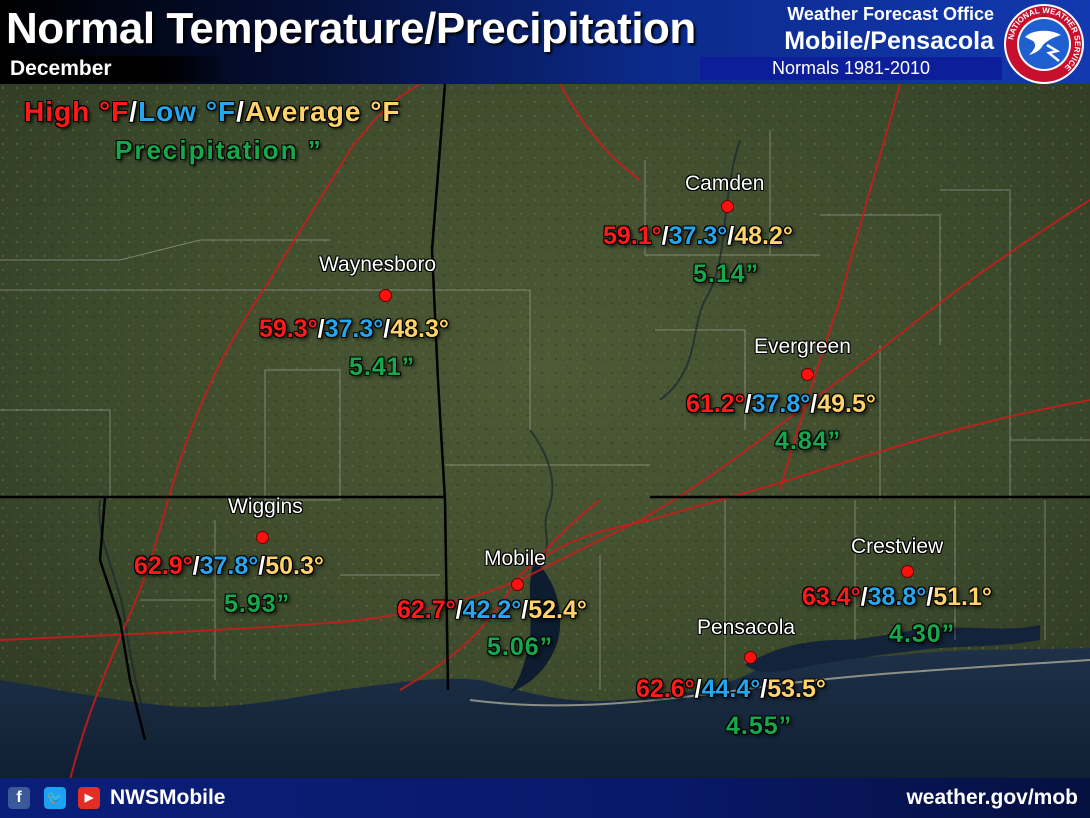  What do you see at coordinates (257, 604) in the screenshot?
I see `precipitation-value: 5.93”` at bounding box center [257, 604].